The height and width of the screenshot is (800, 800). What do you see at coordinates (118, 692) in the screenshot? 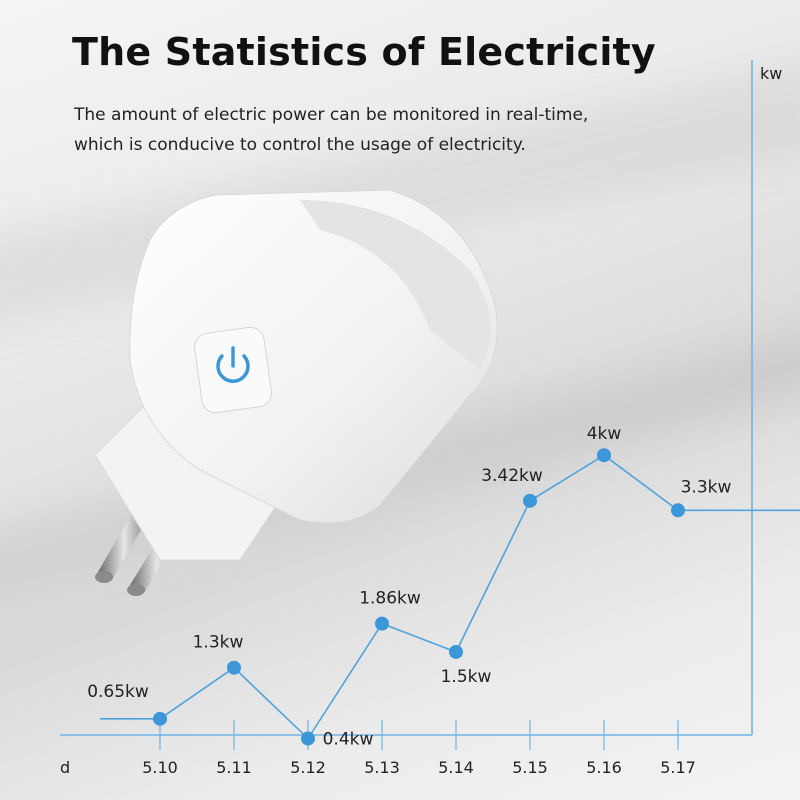
I see `data-label: 0.65kw` at bounding box center [118, 692].